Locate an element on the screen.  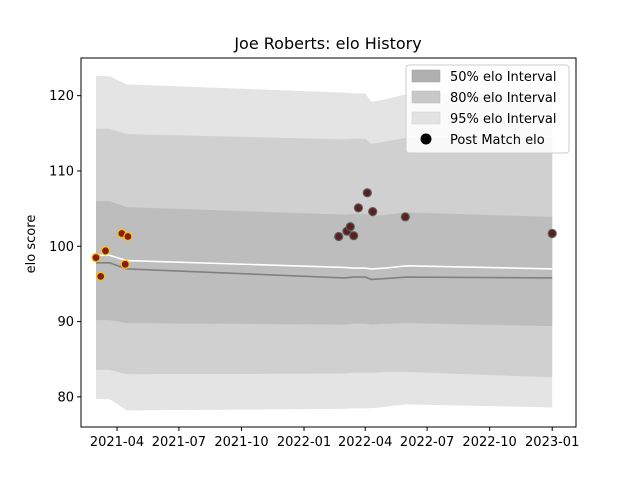
y-tick-label: 120 is located at coordinates (61, 96).